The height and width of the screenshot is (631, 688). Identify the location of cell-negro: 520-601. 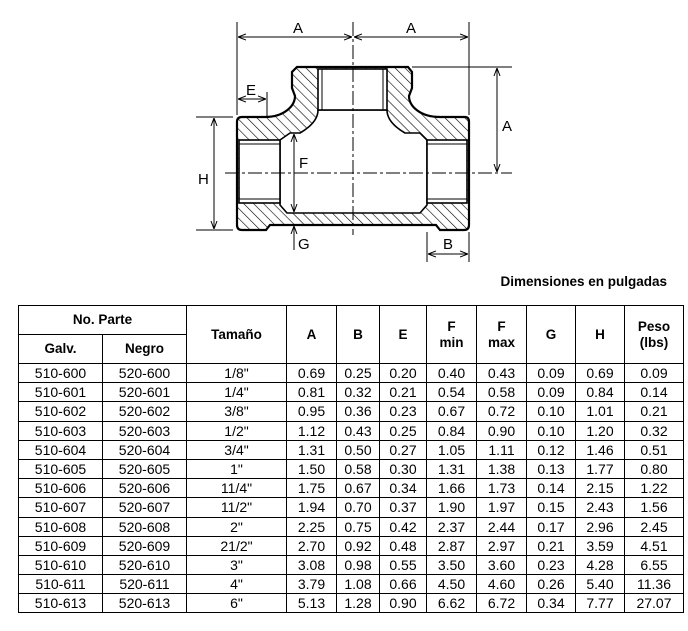
(144, 392).